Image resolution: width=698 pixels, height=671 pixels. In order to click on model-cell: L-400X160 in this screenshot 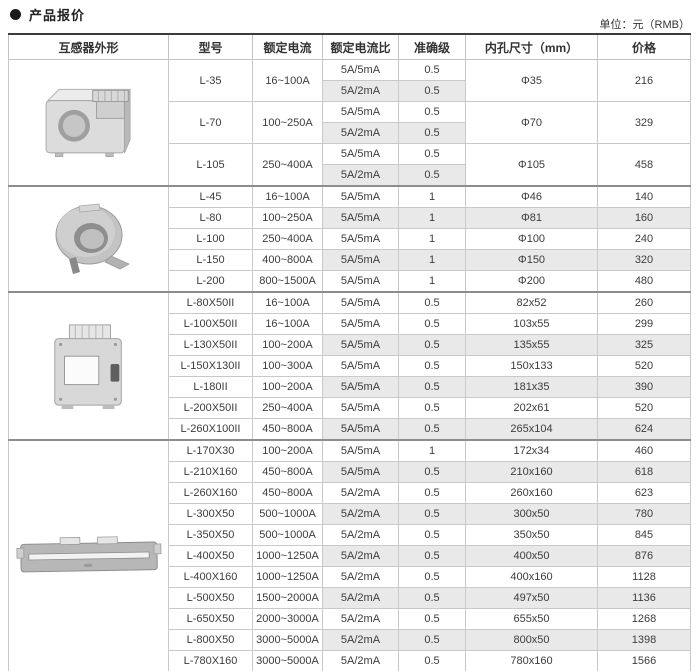, I will do `click(210, 577)`.